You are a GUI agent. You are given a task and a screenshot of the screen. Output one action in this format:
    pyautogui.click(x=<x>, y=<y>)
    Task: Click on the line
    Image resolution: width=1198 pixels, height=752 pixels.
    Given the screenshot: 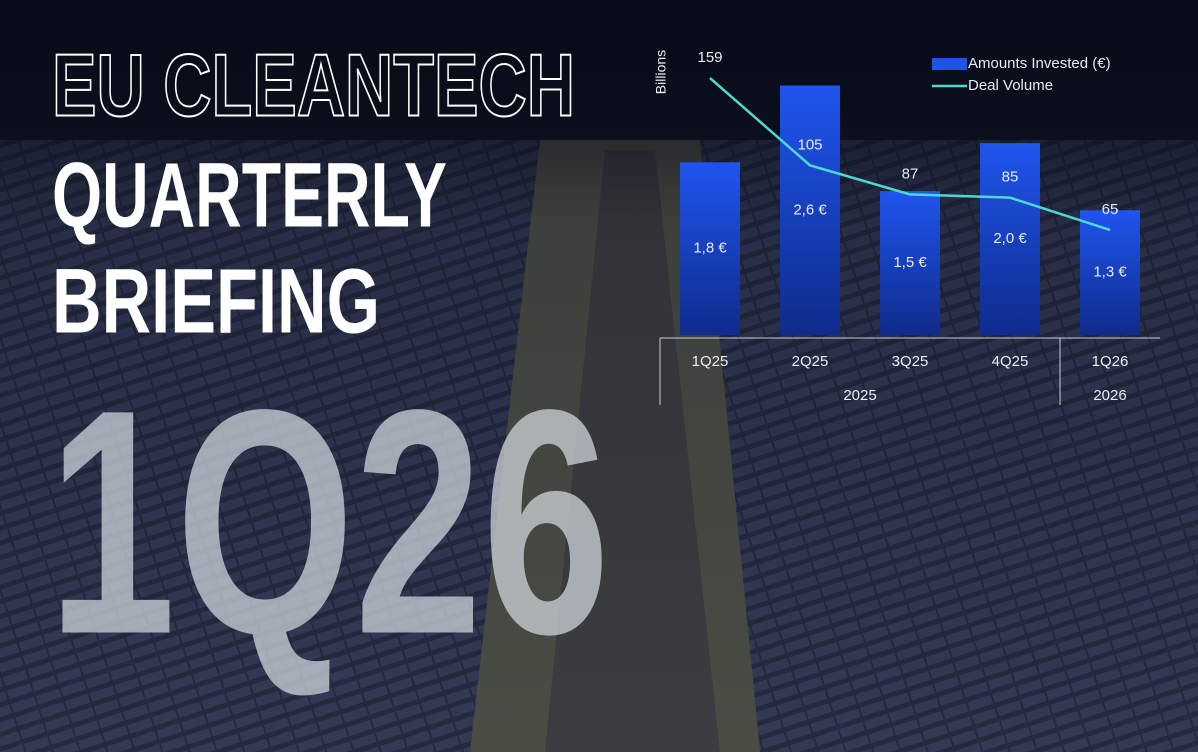 What is the action you would take?
    pyautogui.click(x=910, y=154)
    